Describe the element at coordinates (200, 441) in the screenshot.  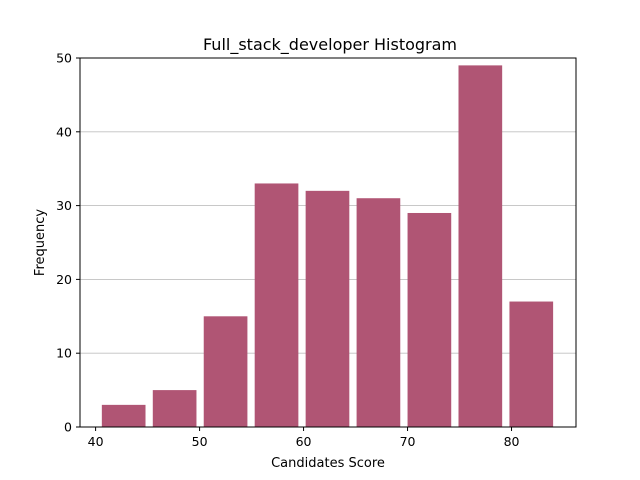
I see `x-tick-label-1: 50` at that location.